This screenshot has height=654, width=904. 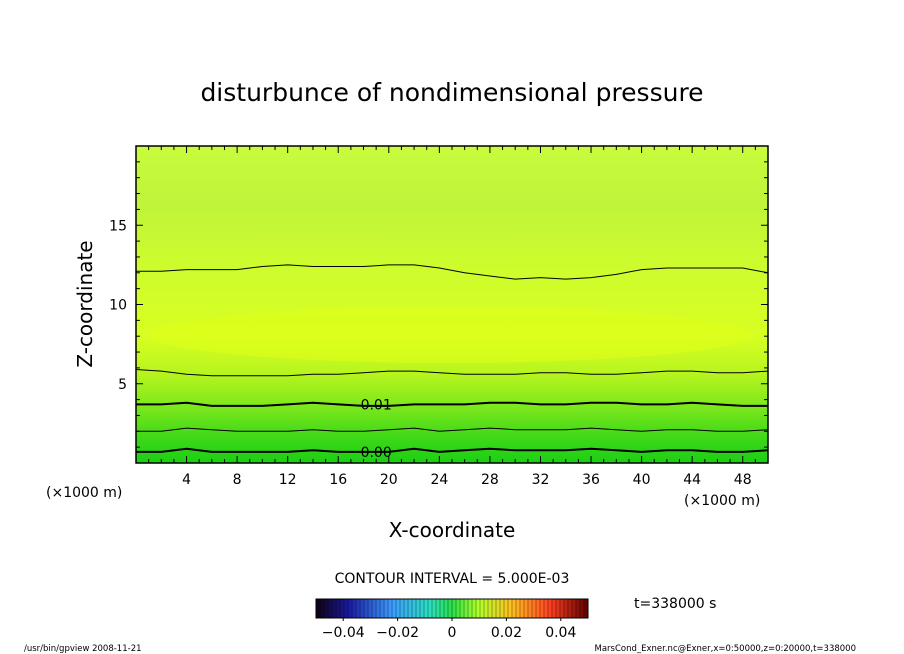 What do you see at coordinates (506, 633) in the screenshot?
I see `colorbar-tick-label: 0.02` at bounding box center [506, 633].